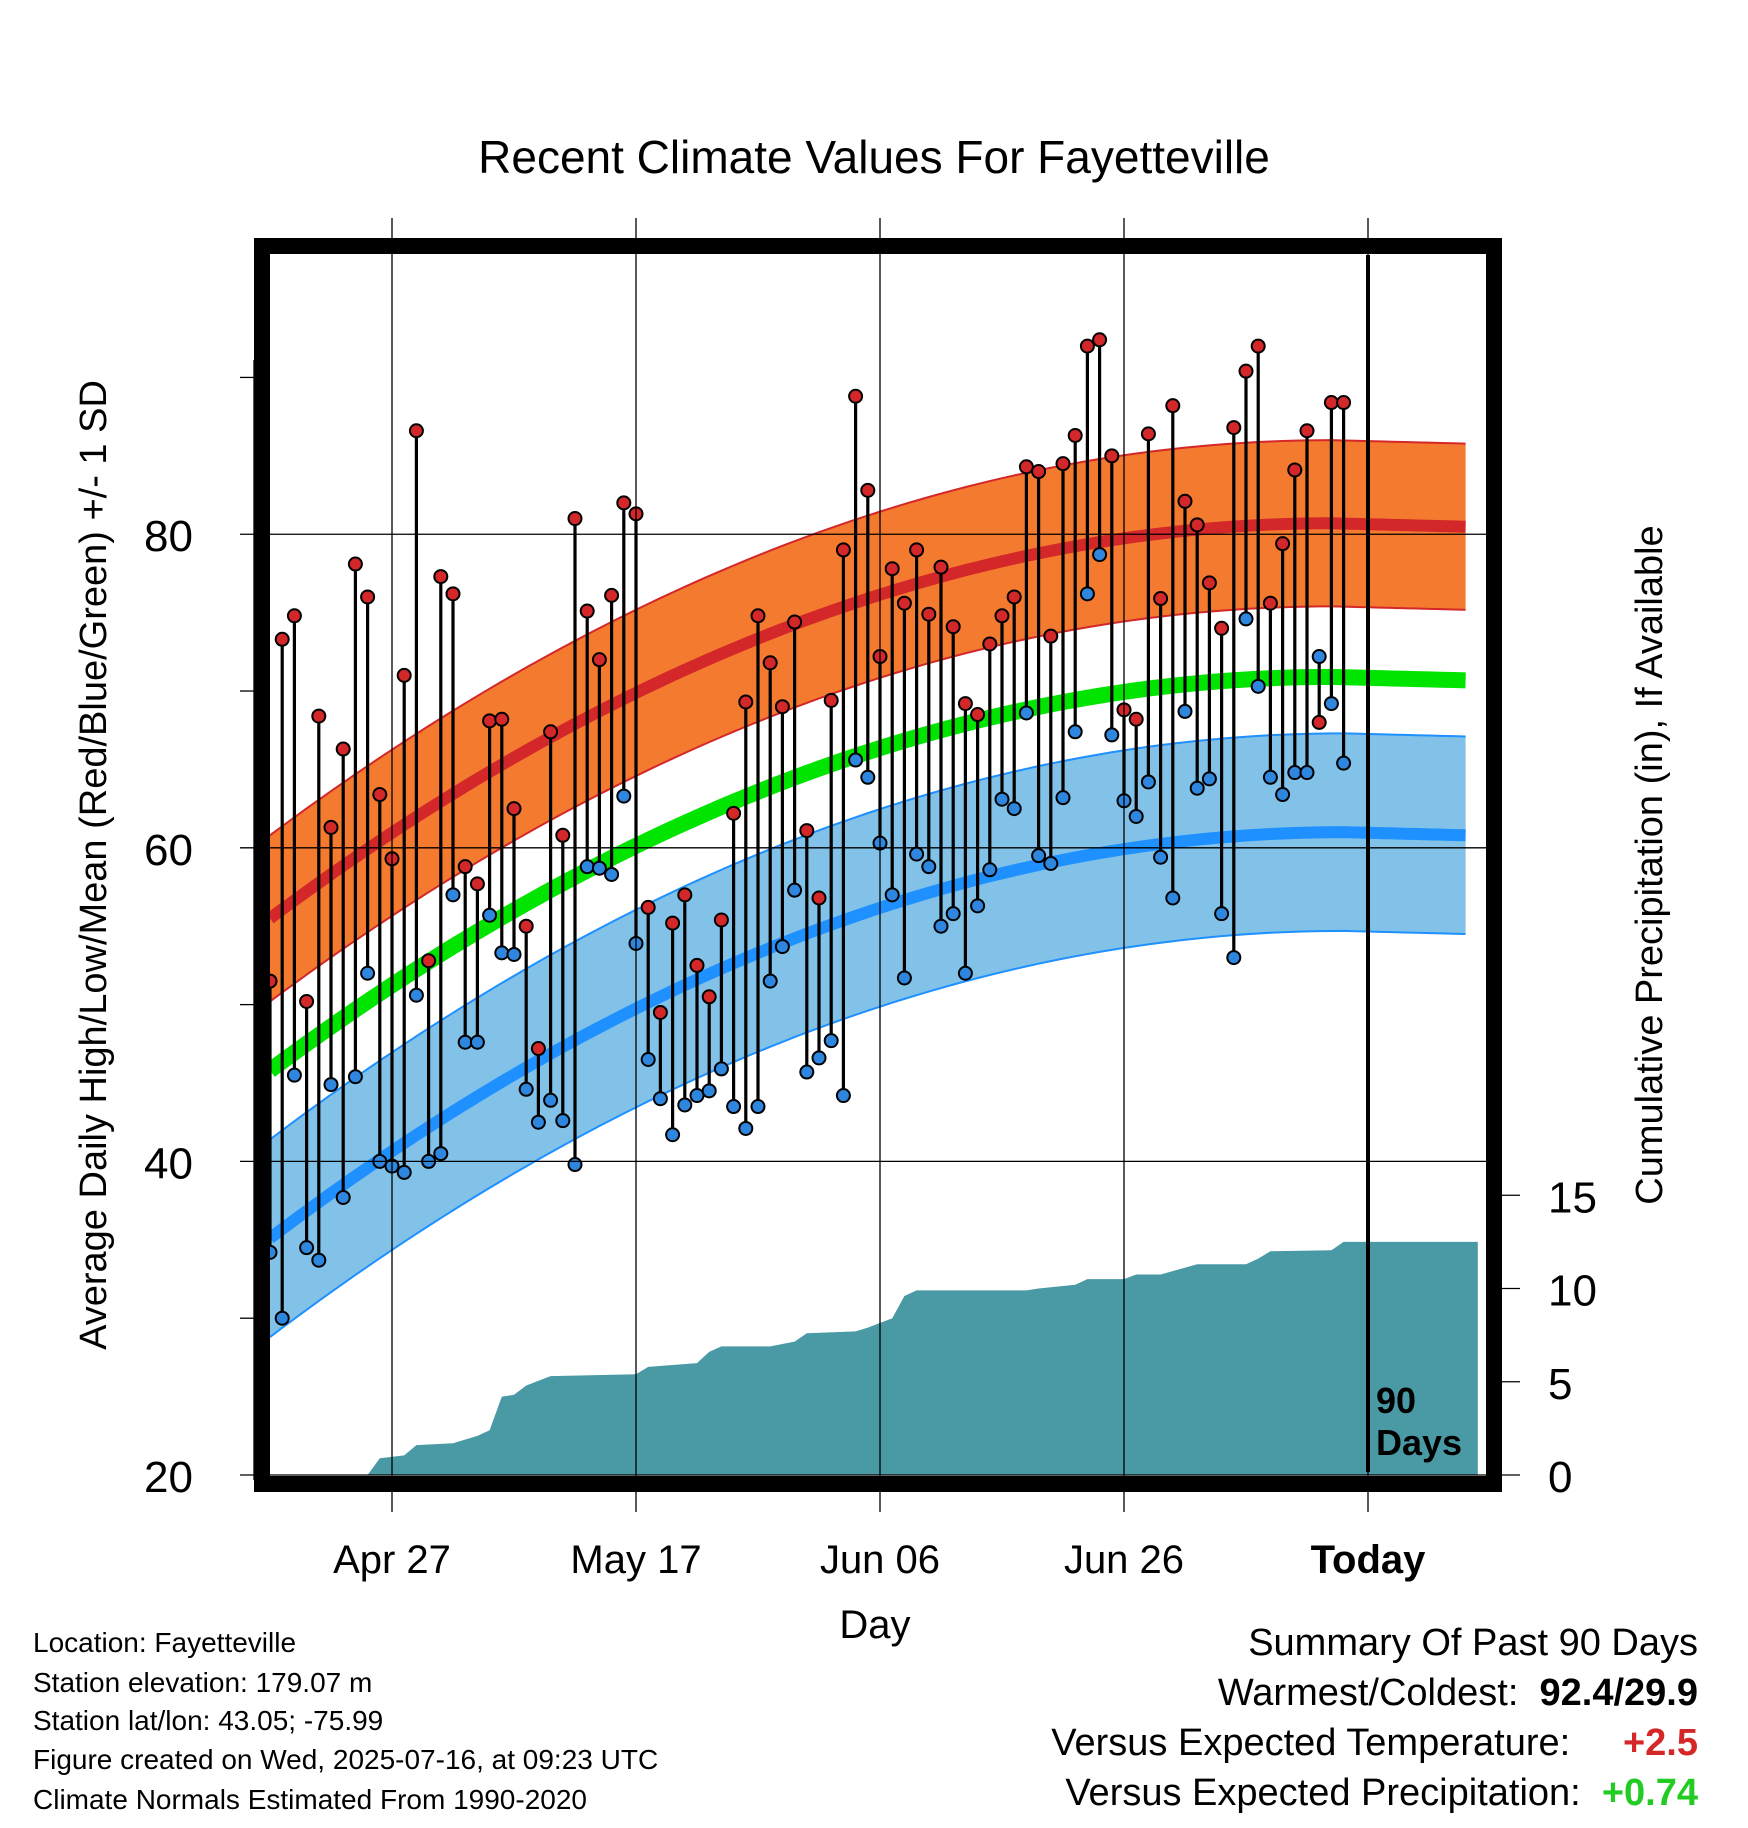 The width and height of the screenshot is (1748, 1828). What do you see at coordinates (1458, 1693) in the screenshot?
I see `summary-warm-row: Warmest/Coldest: 92.4/29.9` at bounding box center [1458, 1693].